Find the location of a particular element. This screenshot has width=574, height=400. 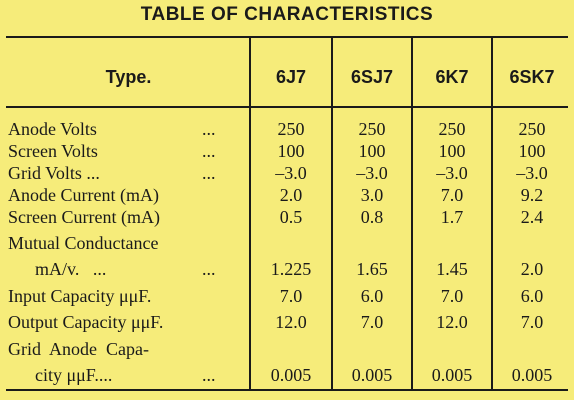

row-label: Anode Current (mA) is located at coordinates (83, 195).